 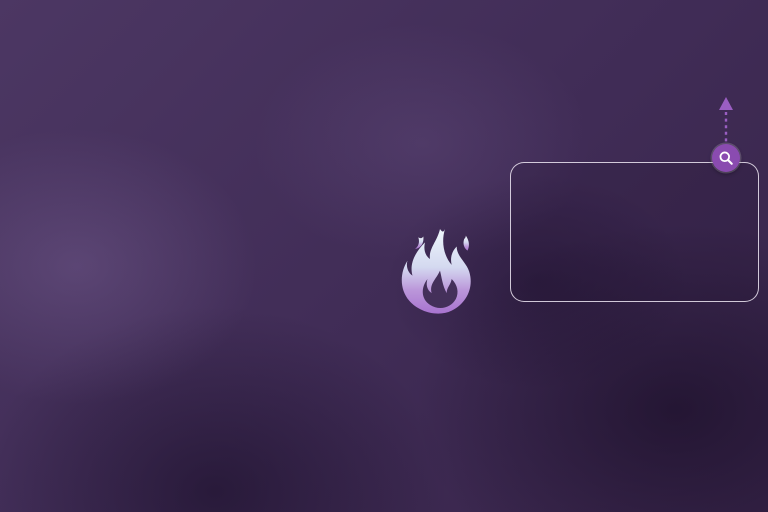 What do you see at coordinates (586, 233) in the screenshot?
I see `mini-bar-chart-thumbnail` at bounding box center [586, 233].